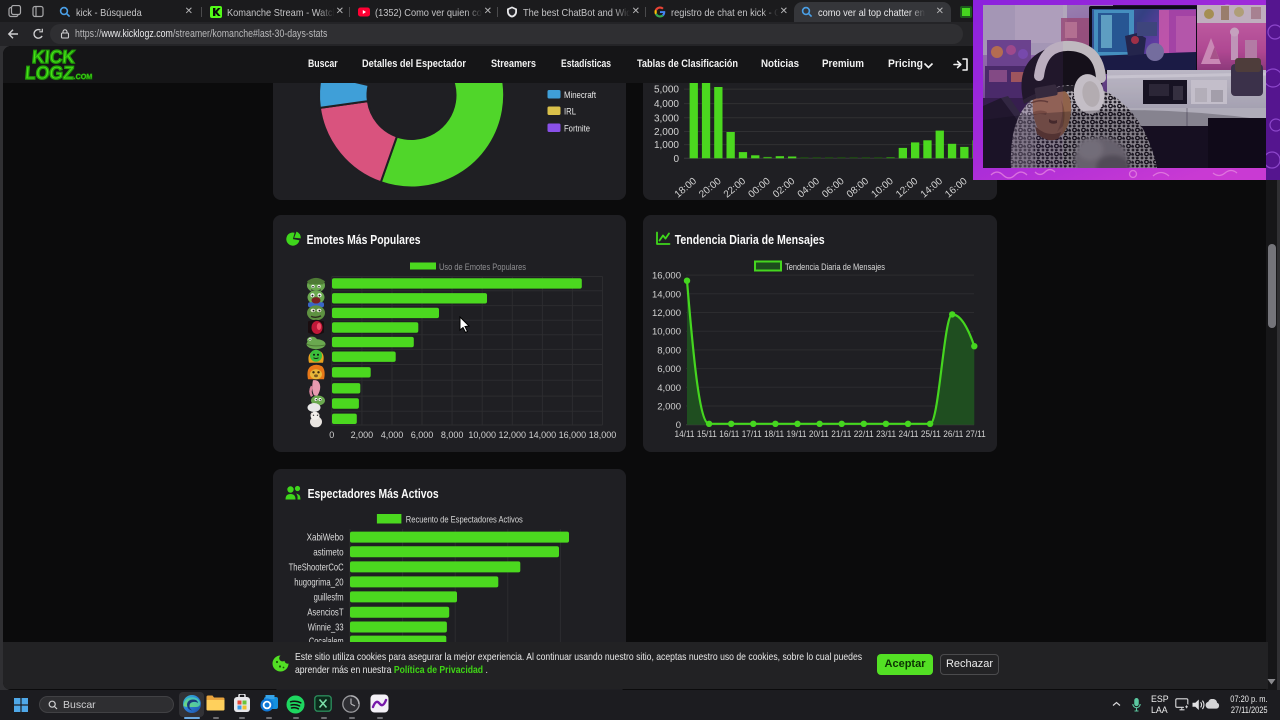 The height and width of the screenshot is (720, 1280). Describe the element at coordinates (577, 129) in the screenshot. I see `svg-text: Fortnite` at that location.